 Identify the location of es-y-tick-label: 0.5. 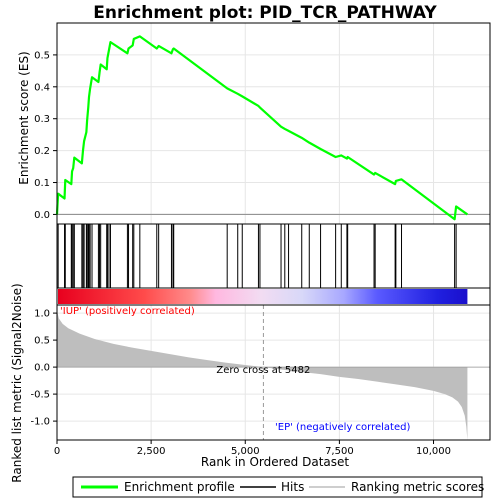
(42, 55).